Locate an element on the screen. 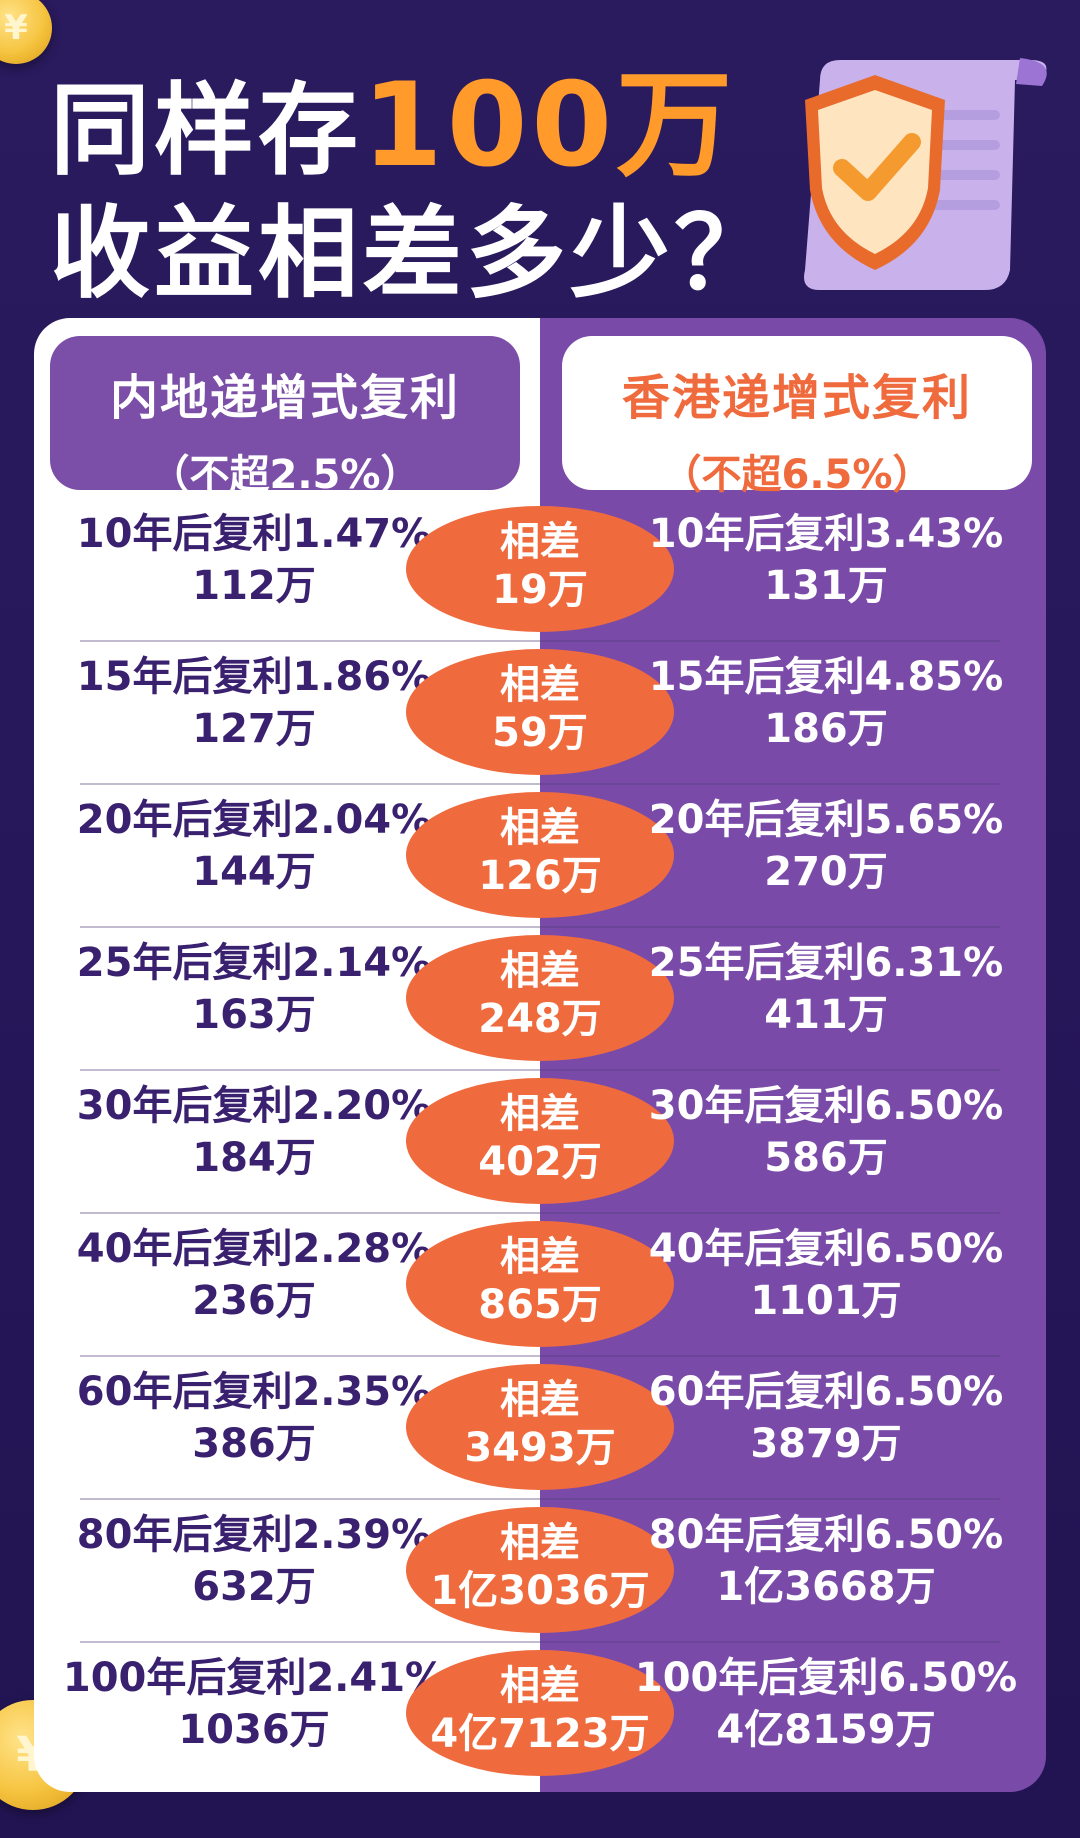 Image resolution: width=1080 pixels, height=1838 pixels. comparison-row: 60年后复利2.35% 386万 相差 3493万 60年后复利6.50% 3879万 is located at coordinates (540, 1428).